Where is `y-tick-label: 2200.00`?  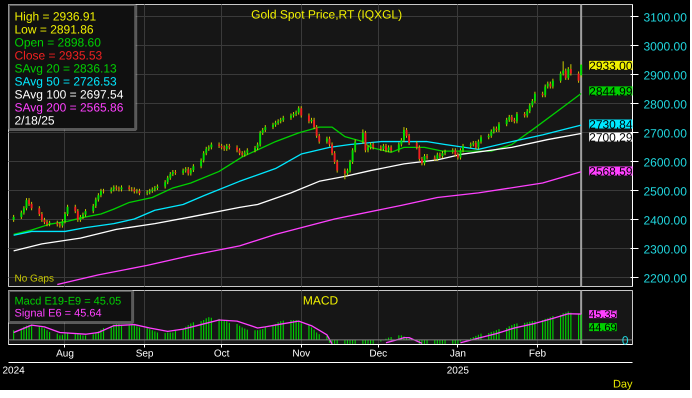 y-tick-label: 2200.00 is located at coordinates (666, 278).